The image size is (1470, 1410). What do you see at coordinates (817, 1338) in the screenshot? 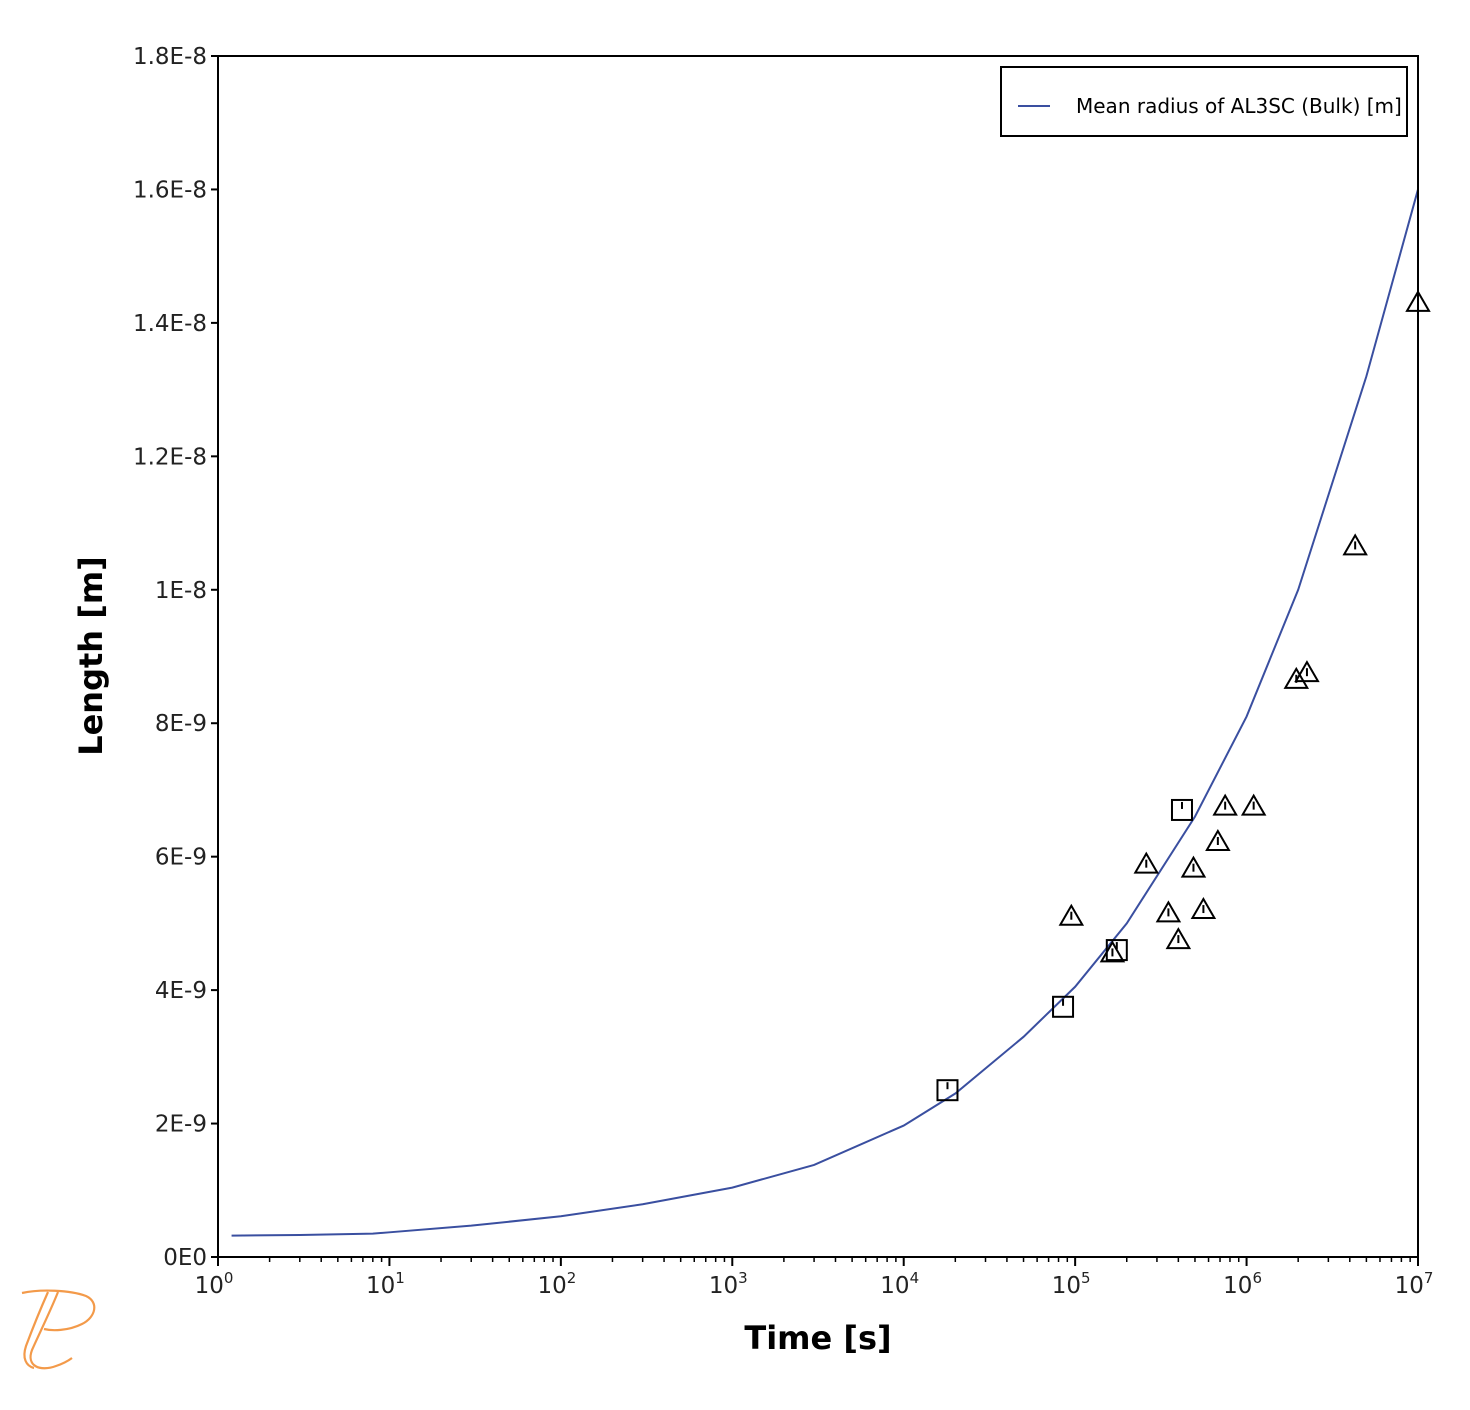
I see `x-axis-title: Time [s]` at bounding box center [817, 1338].